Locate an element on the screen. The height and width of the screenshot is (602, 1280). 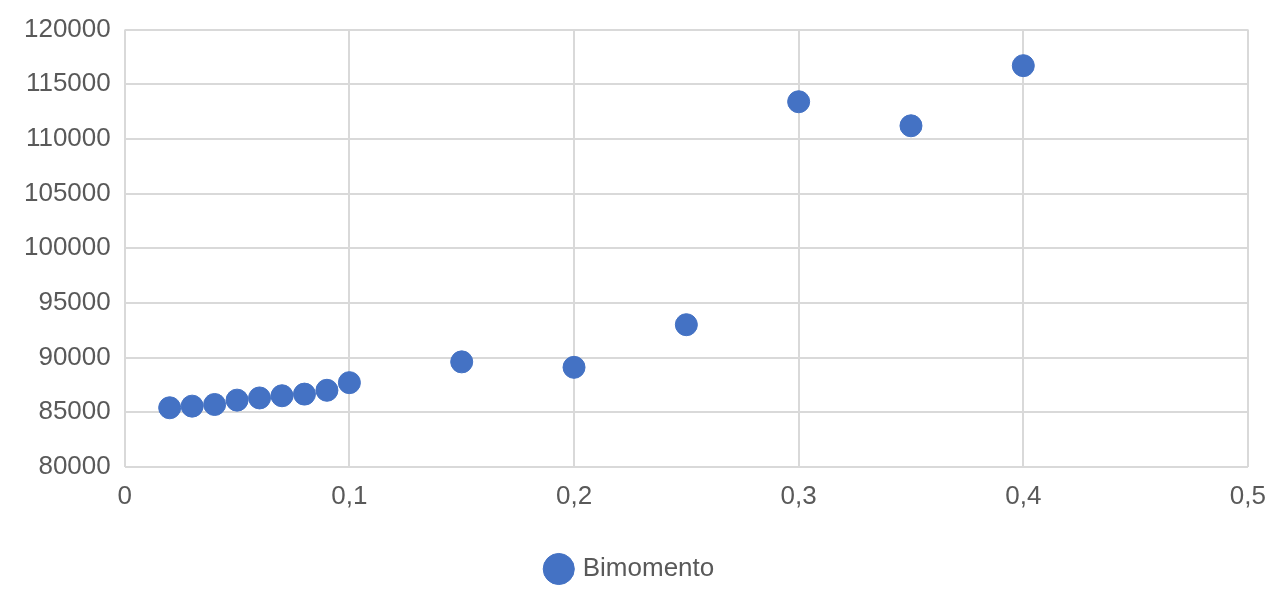
y-tick-label: 115000 is located at coordinates (68, 82).